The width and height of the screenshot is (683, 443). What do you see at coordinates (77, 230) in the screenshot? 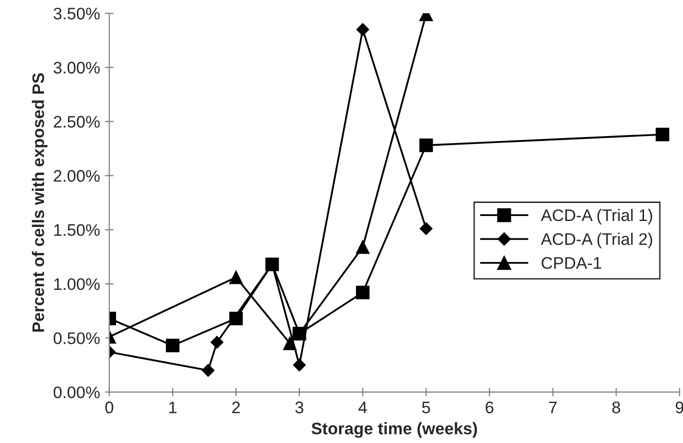
I see `y-tick-label: 1.50%` at bounding box center [77, 230].